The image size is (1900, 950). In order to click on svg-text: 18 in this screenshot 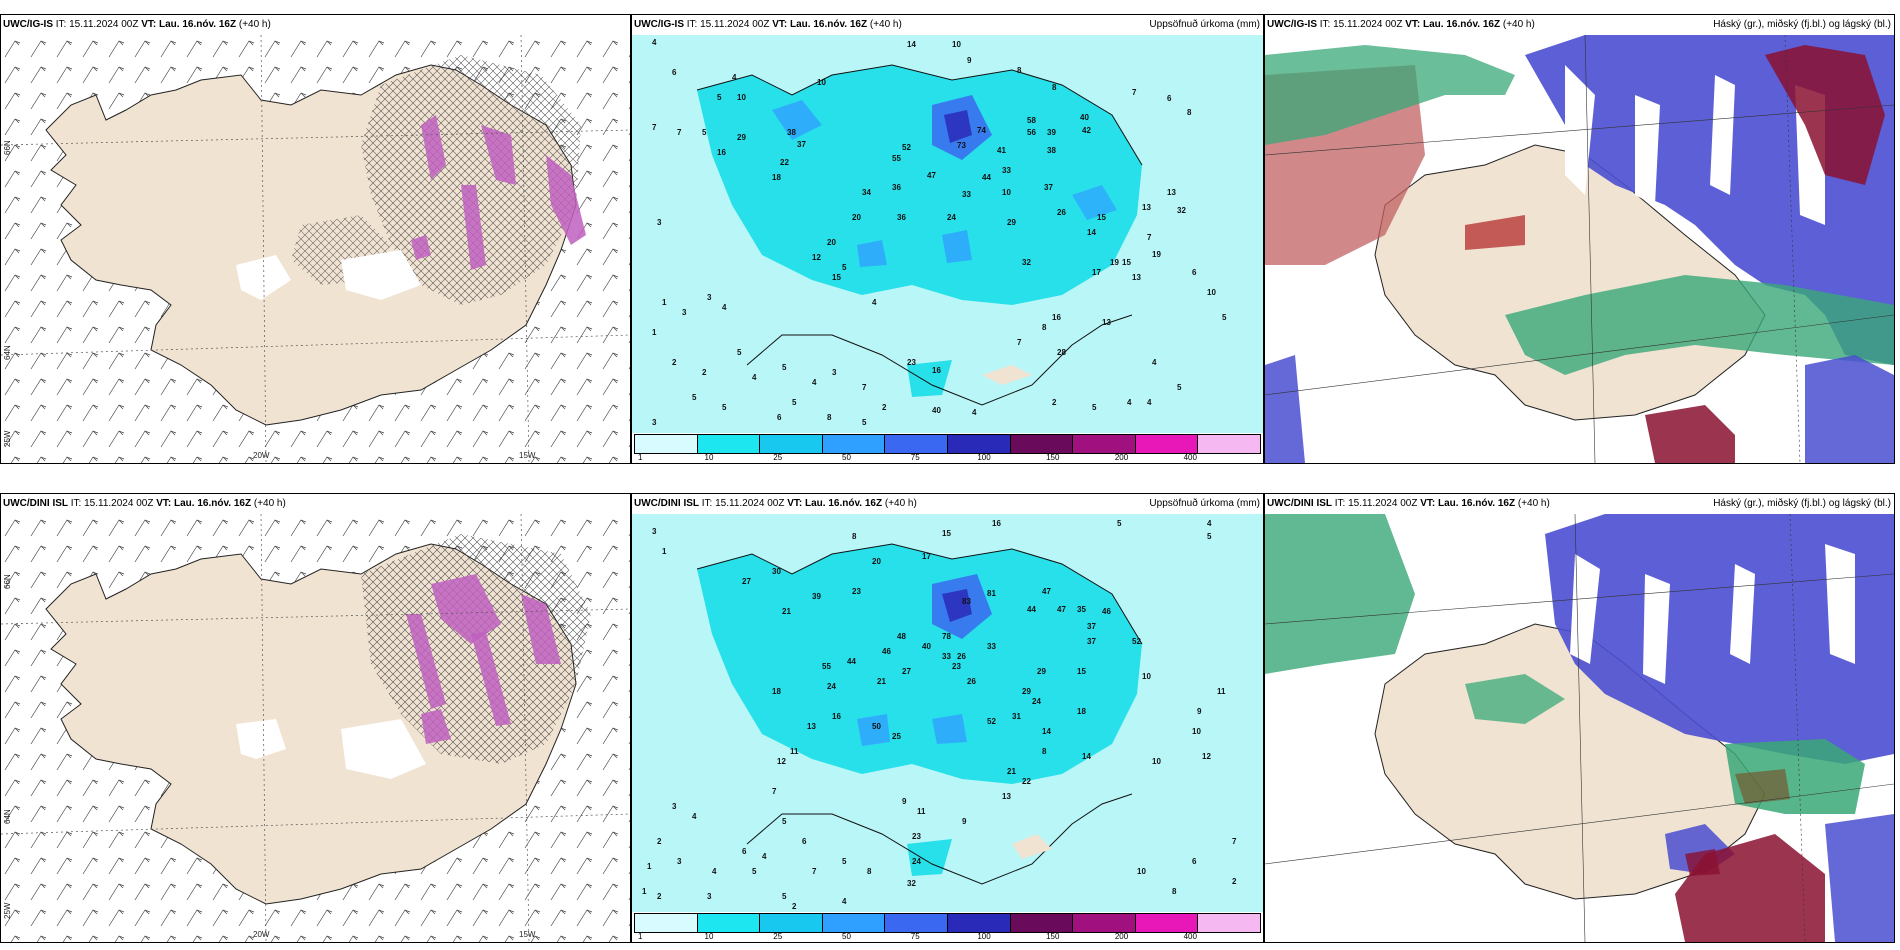, I will do `click(776, 691)`.